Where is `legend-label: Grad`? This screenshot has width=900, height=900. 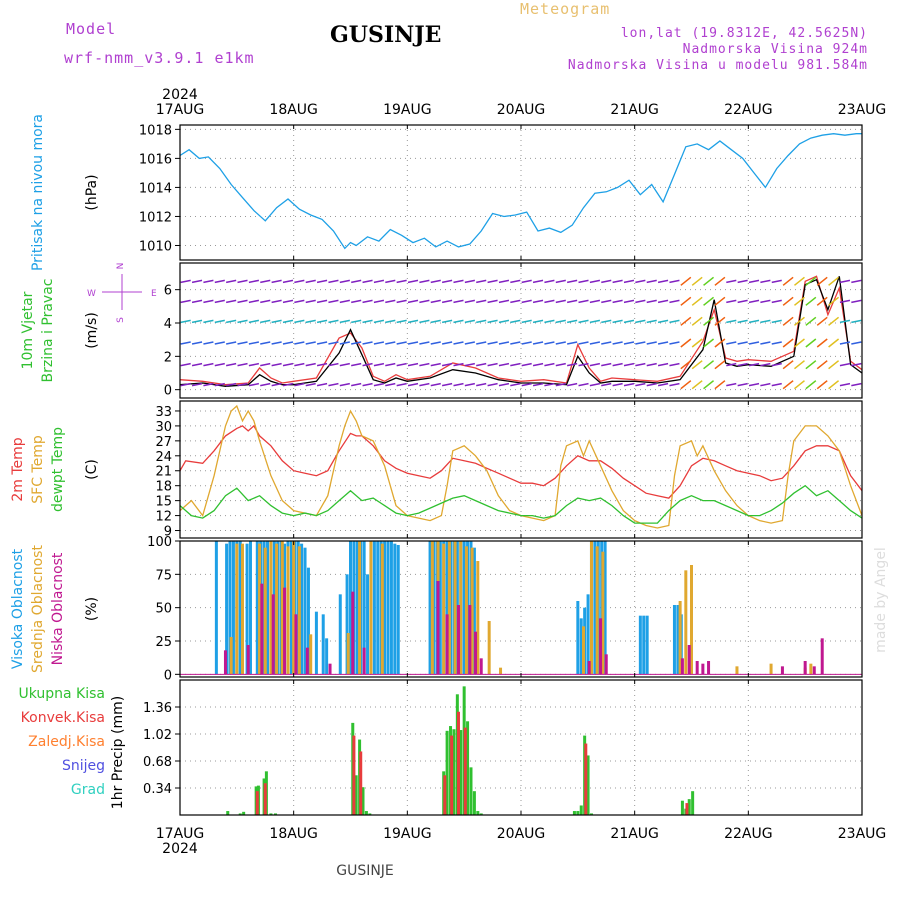
legend-label: Grad is located at coordinates (88, 790).